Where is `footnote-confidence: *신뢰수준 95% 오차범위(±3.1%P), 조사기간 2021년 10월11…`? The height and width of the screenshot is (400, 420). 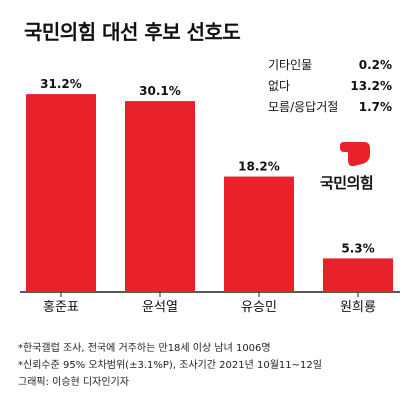 footnote-confidence: *신뢰수준 95% 오차범위(±3.1%P), 조사기간 2021년 10월11… is located at coordinates (170, 365).